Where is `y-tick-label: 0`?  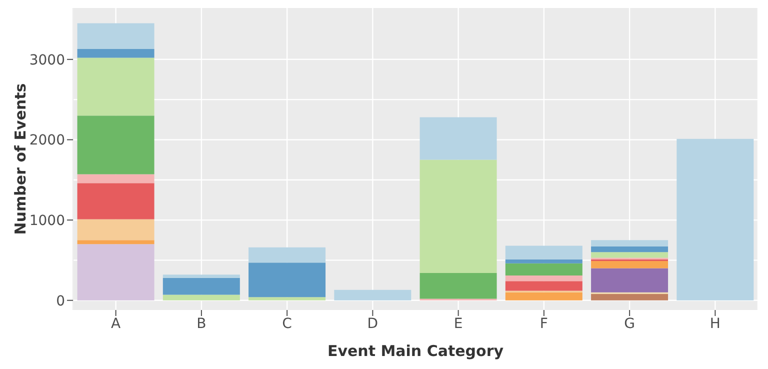
y-tick-label: 0 is located at coordinates (60, 301).